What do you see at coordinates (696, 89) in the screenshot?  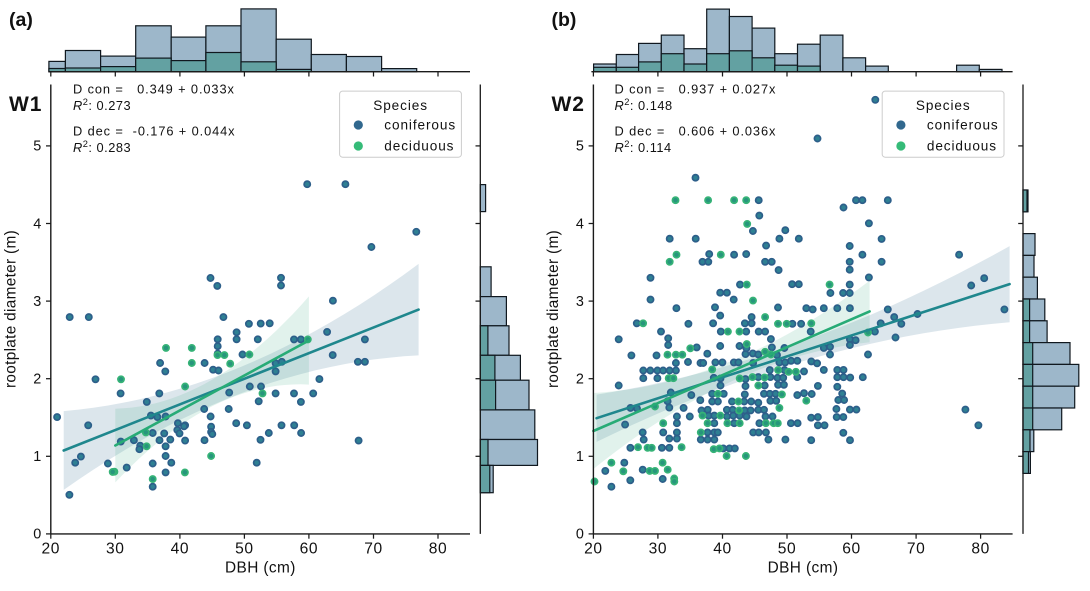 I see `svg-text: D con = 0.937 + 0.027x` at bounding box center [696, 89].